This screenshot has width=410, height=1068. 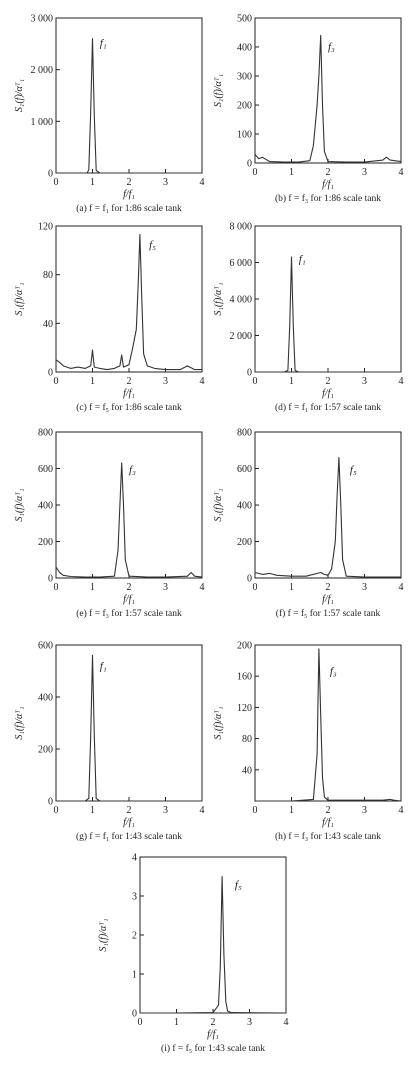 I want to click on y-tick-label: 2, so click(x=134, y=936).